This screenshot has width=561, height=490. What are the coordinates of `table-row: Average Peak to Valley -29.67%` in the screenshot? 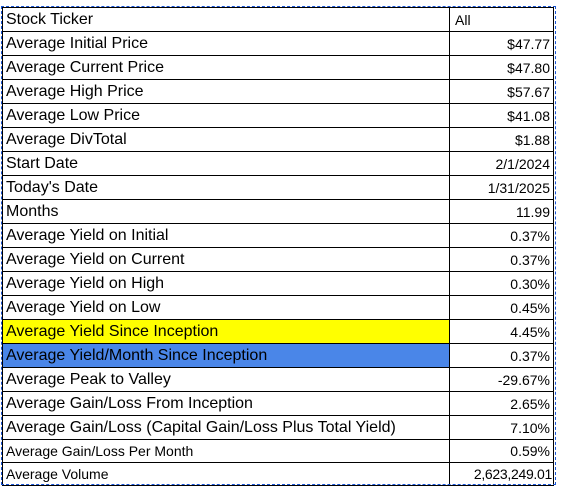 It's located at (278, 379).